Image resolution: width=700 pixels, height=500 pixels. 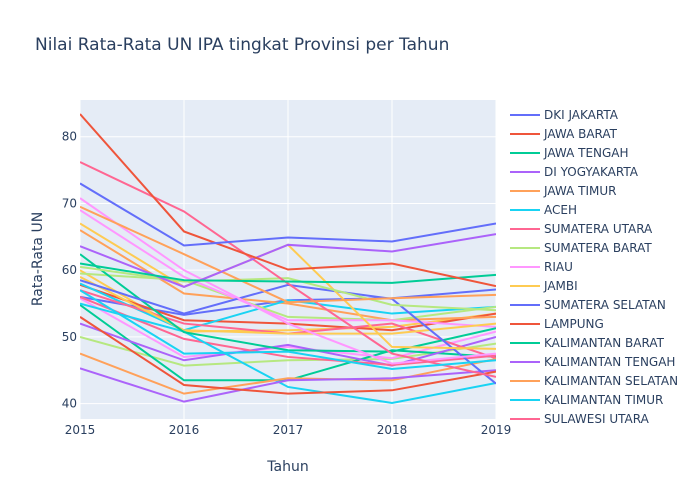 I want to click on y-tick-label: 50, so click(x=69, y=337).